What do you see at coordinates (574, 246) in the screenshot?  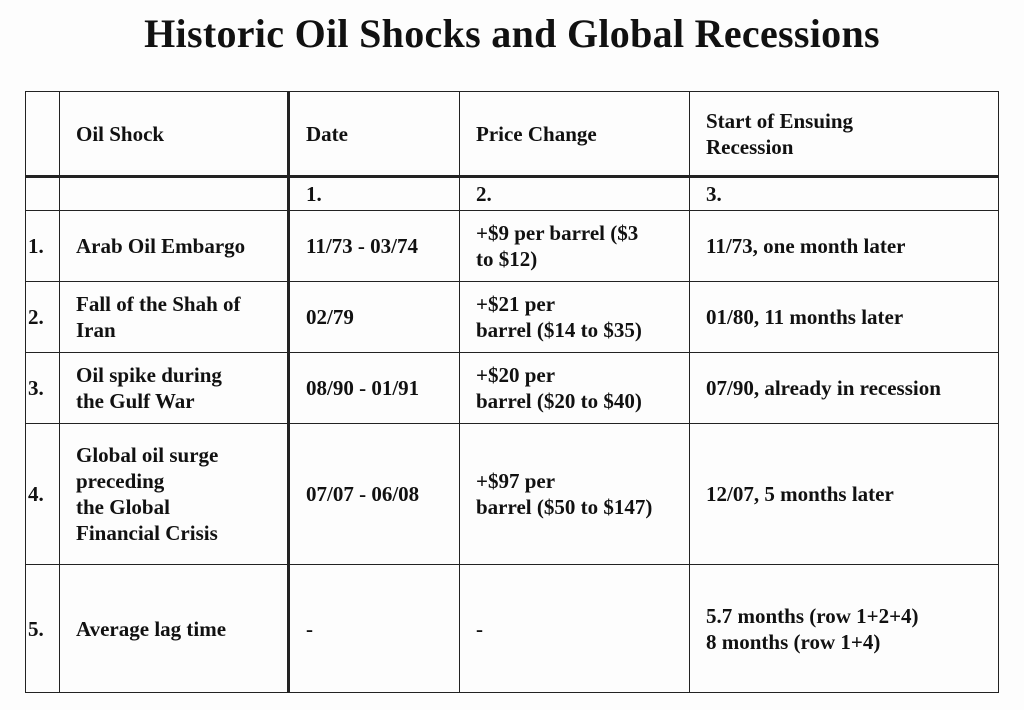 I see `price-change-cell: +$9 per barrel ($3 to $12)` at bounding box center [574, 246].